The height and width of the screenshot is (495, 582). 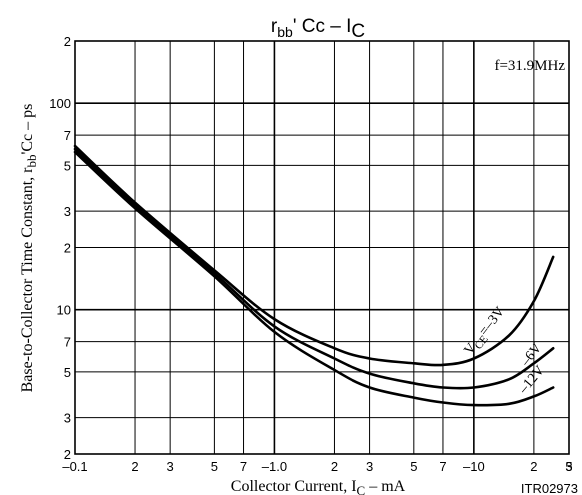 What do you see at coordinates (74, 466) in the screenshot?
I see `x-tick-label: –0.1` at bounding box center [74, 466].